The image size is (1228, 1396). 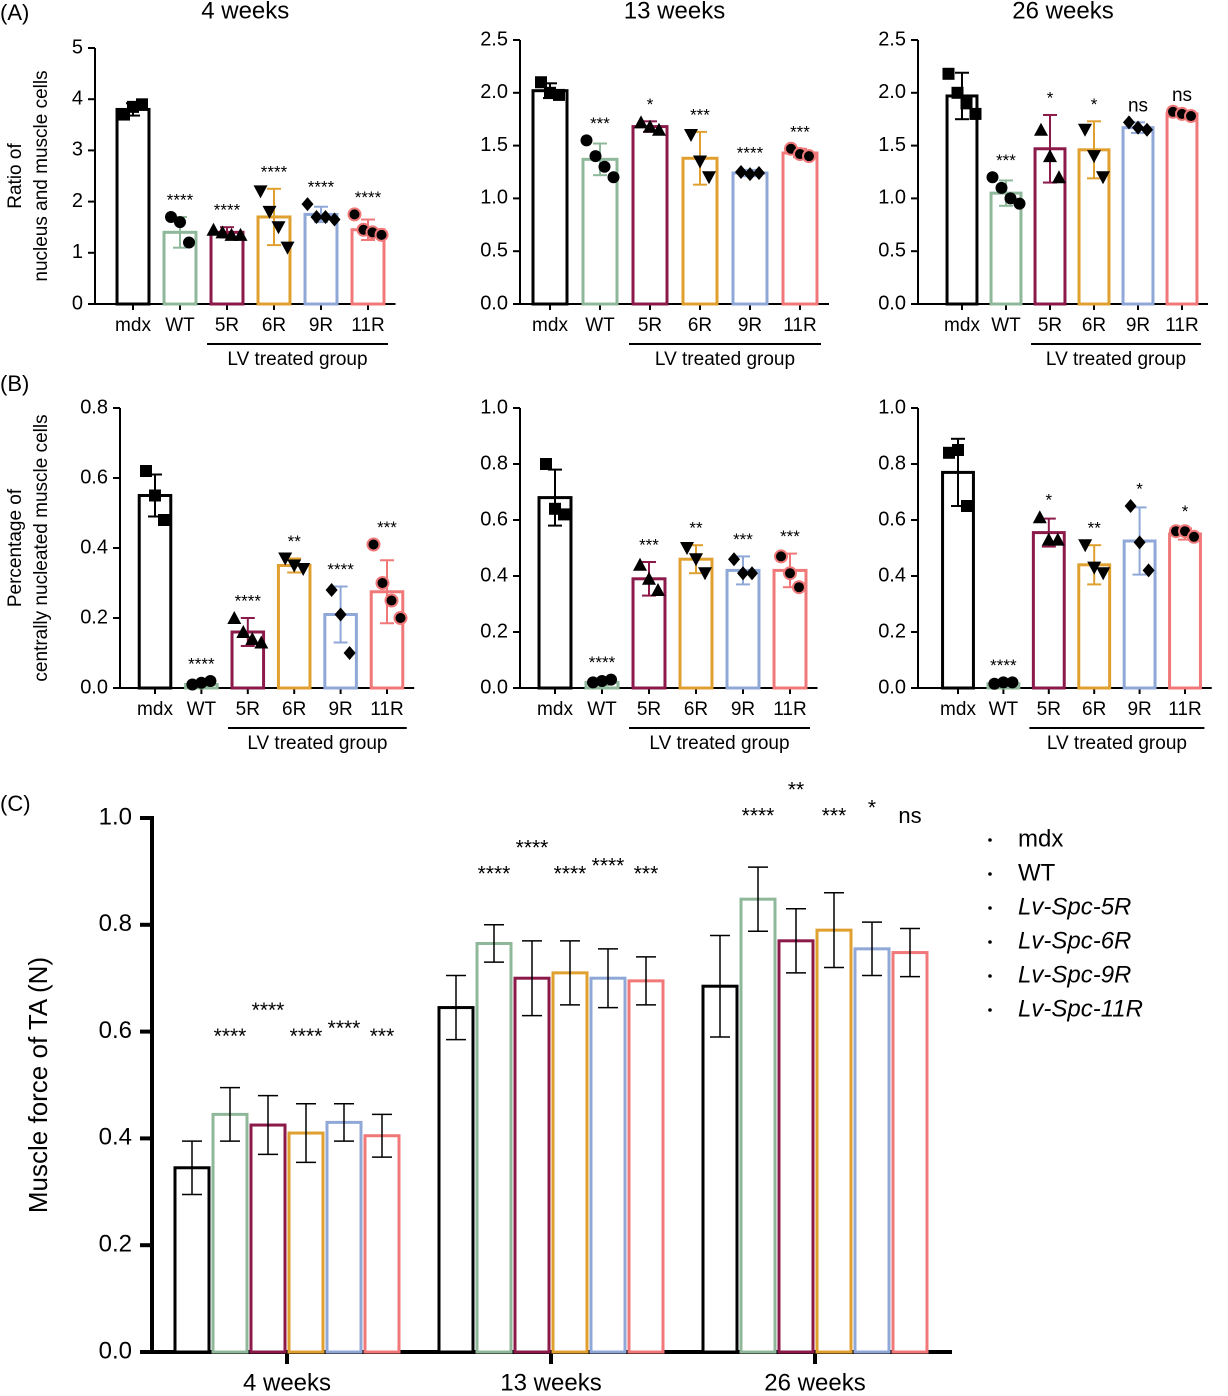 What do you see at coordinates (77, 201) in the screenshot?
I see `y-tick-label: 2` at bounding box center [77, 201].